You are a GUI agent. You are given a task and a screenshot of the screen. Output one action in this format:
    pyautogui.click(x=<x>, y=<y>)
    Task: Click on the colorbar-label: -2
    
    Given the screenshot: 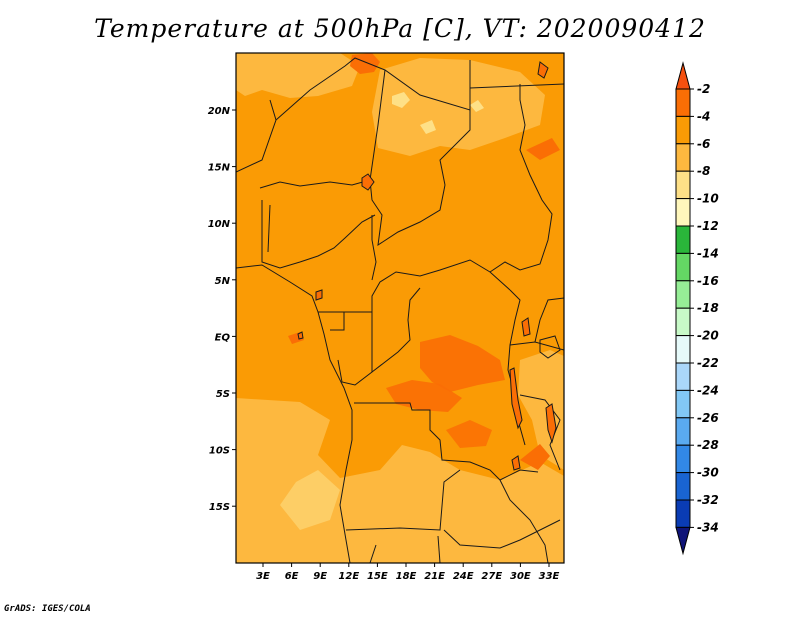 What is the action you would take?
    pyautogui.click(x=703, y=89)
    